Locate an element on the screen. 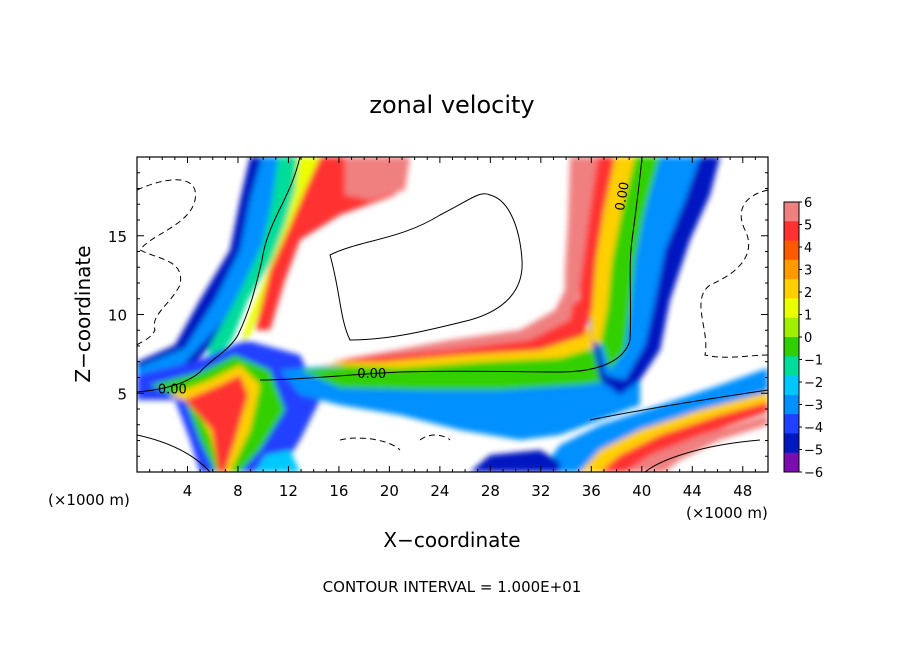  x-unit-left: (×1000 m) is located at coordinates (89, 500).